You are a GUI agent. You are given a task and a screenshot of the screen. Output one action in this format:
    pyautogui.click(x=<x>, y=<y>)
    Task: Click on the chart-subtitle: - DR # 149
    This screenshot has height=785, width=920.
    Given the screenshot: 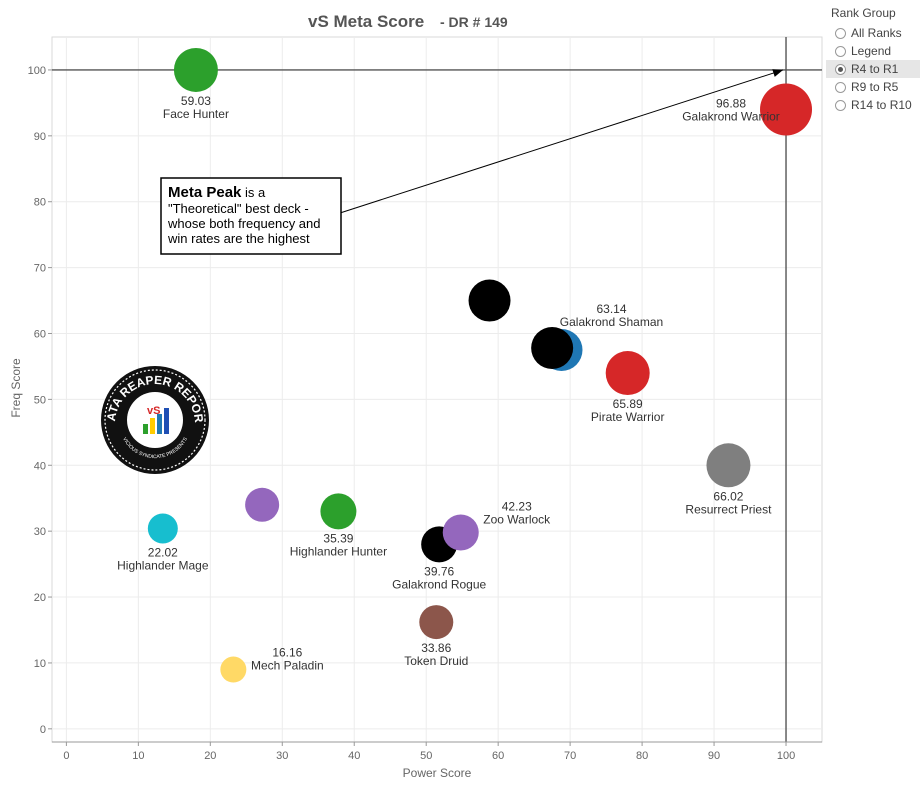 What is the action you would take?
    pyautogui.click(x=474, y=22)
    